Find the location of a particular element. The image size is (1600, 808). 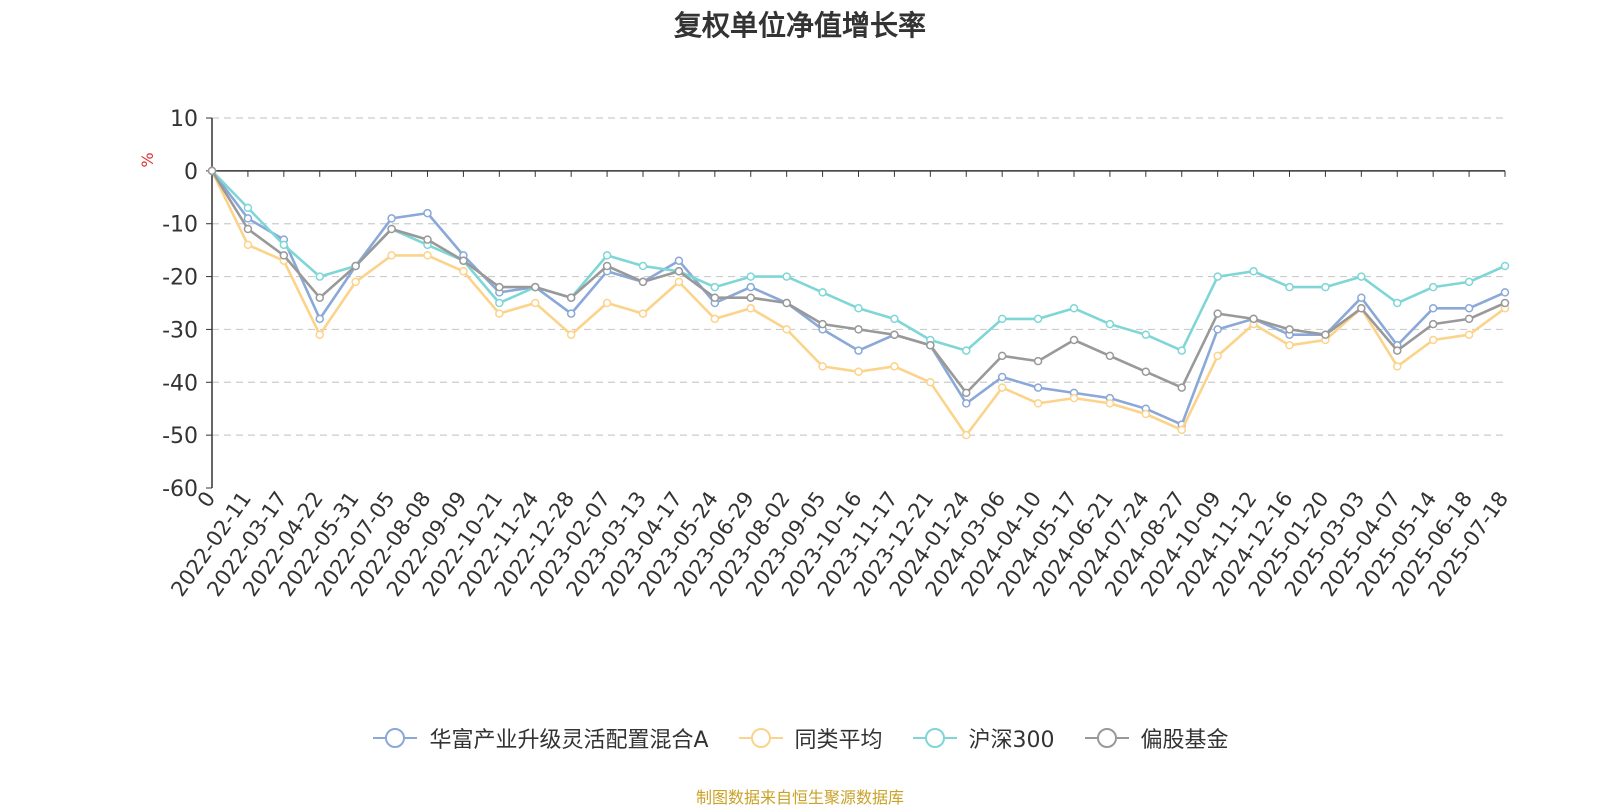

legend: 华富产业升级灵活配置混合A 同类平均 沪深300 偏股基金 is located at coordinates (800, 738).